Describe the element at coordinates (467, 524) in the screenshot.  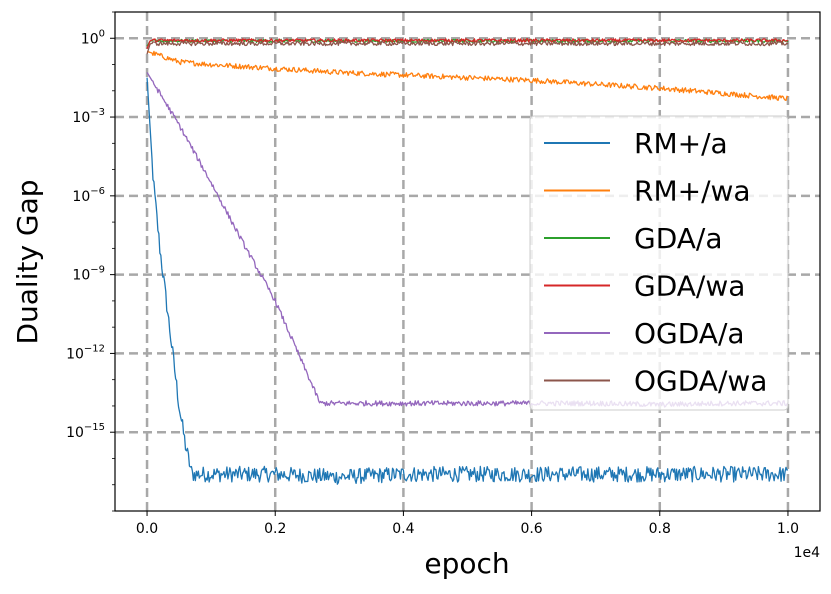
I see `x-axis-ticks: 0.0 0.2 0.4 0.6 0.8 1.0` at that location.